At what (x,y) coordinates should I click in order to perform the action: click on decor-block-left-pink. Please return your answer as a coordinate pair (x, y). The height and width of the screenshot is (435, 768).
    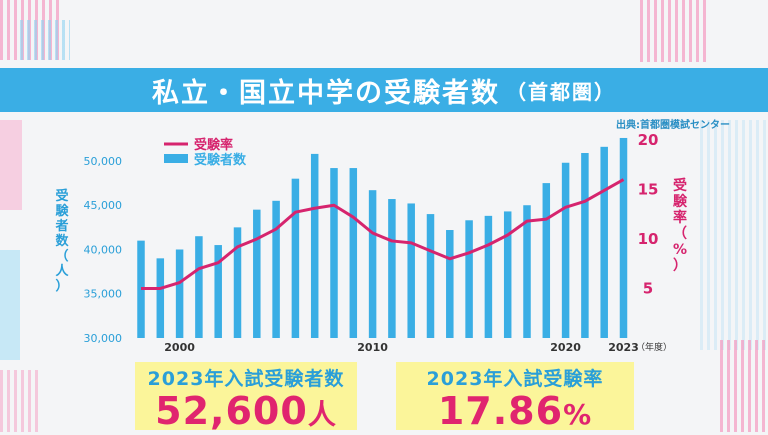
    Looking at the image, I should click on (11, 165).